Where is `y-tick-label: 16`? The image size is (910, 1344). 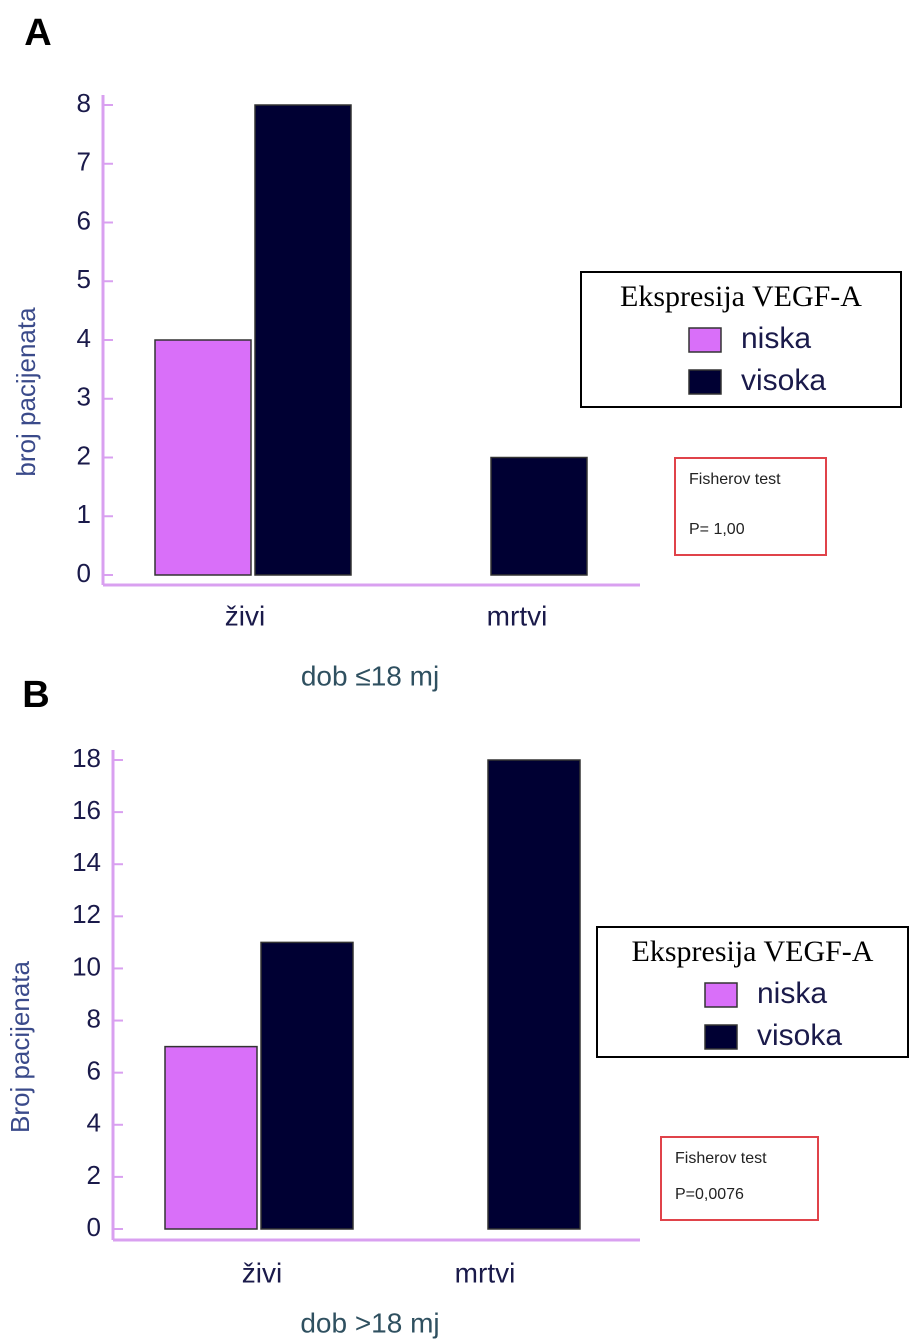 y-tick-label: 16 is located at coordinates (86, 810).